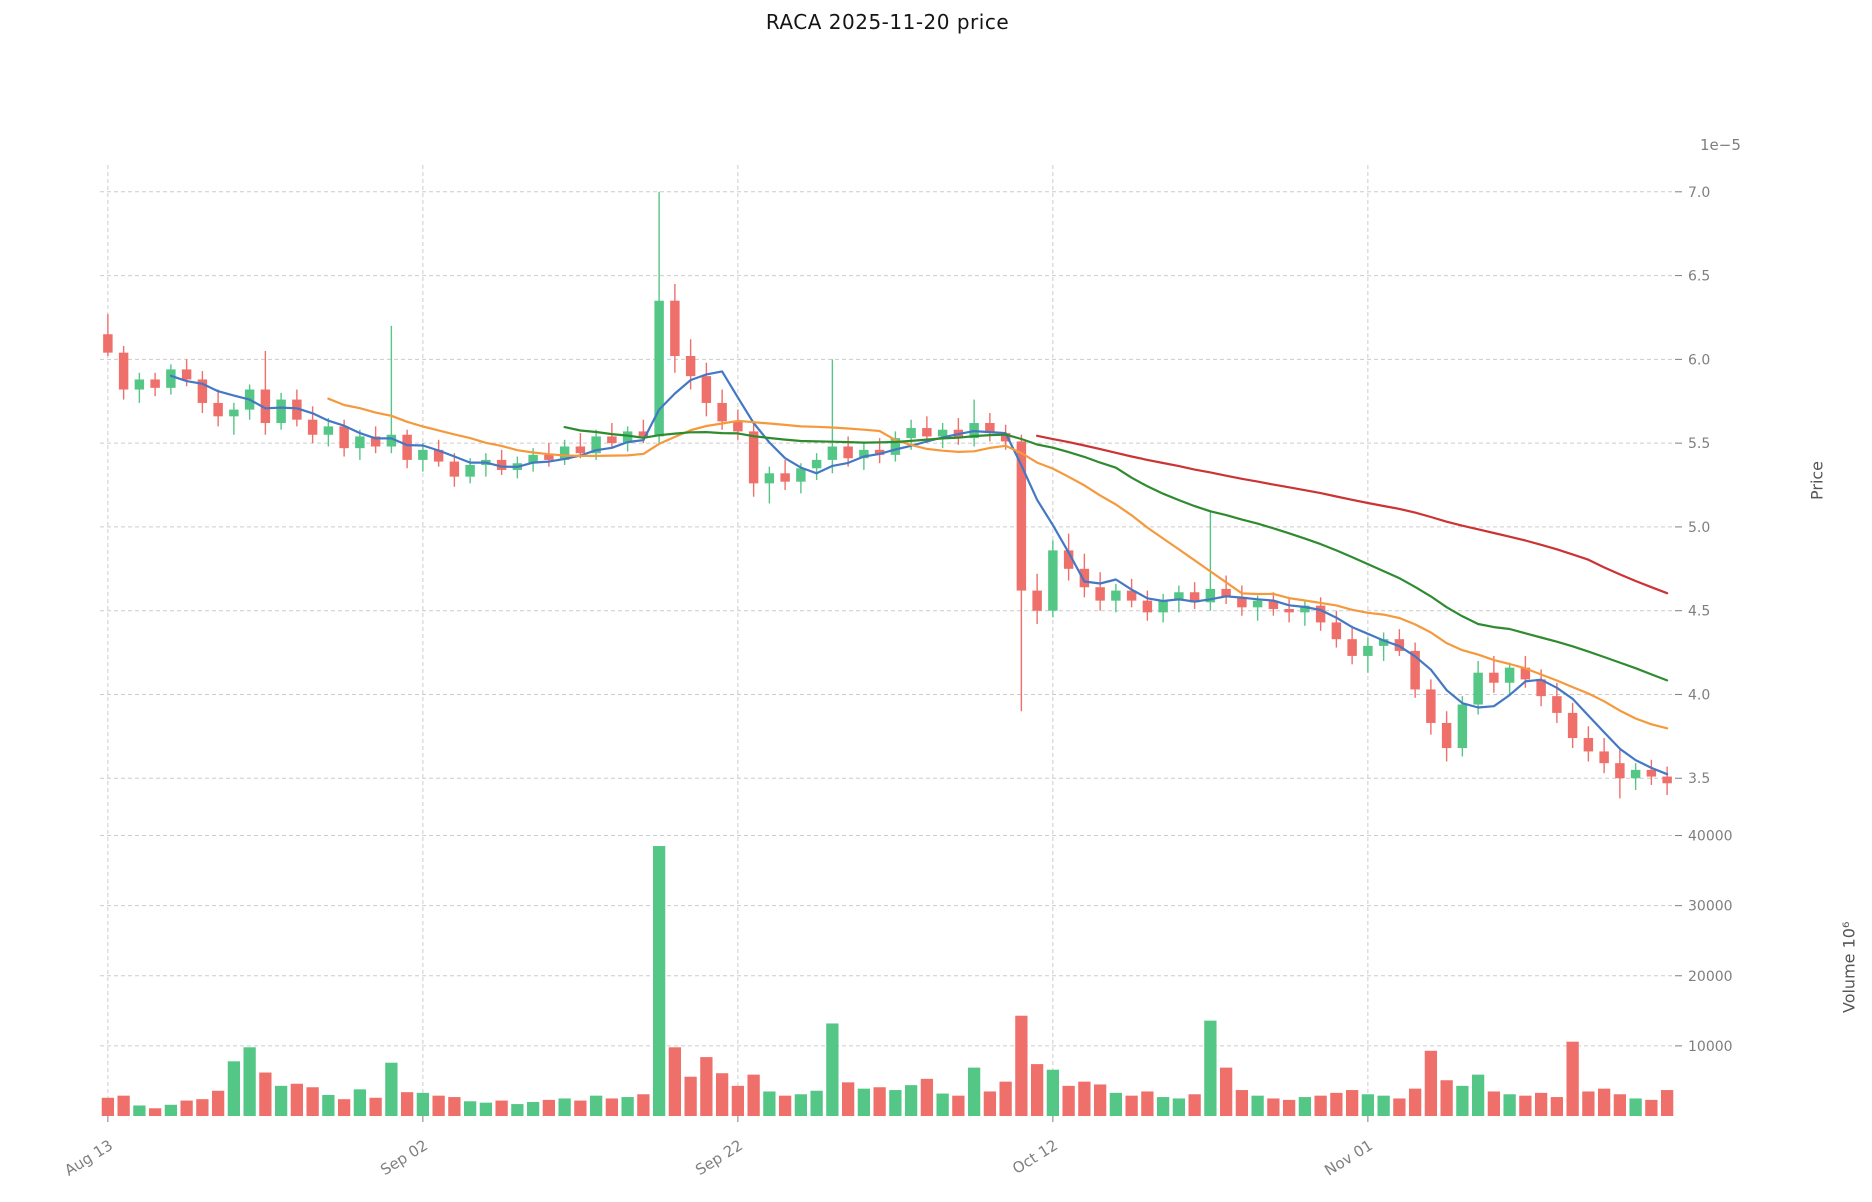 The image size is (1872, 1202). What do you see at coordinates (1699, 528) in the screenshot?
I see `price-tick-label: 5.0` at bounding box center [1699, 528].